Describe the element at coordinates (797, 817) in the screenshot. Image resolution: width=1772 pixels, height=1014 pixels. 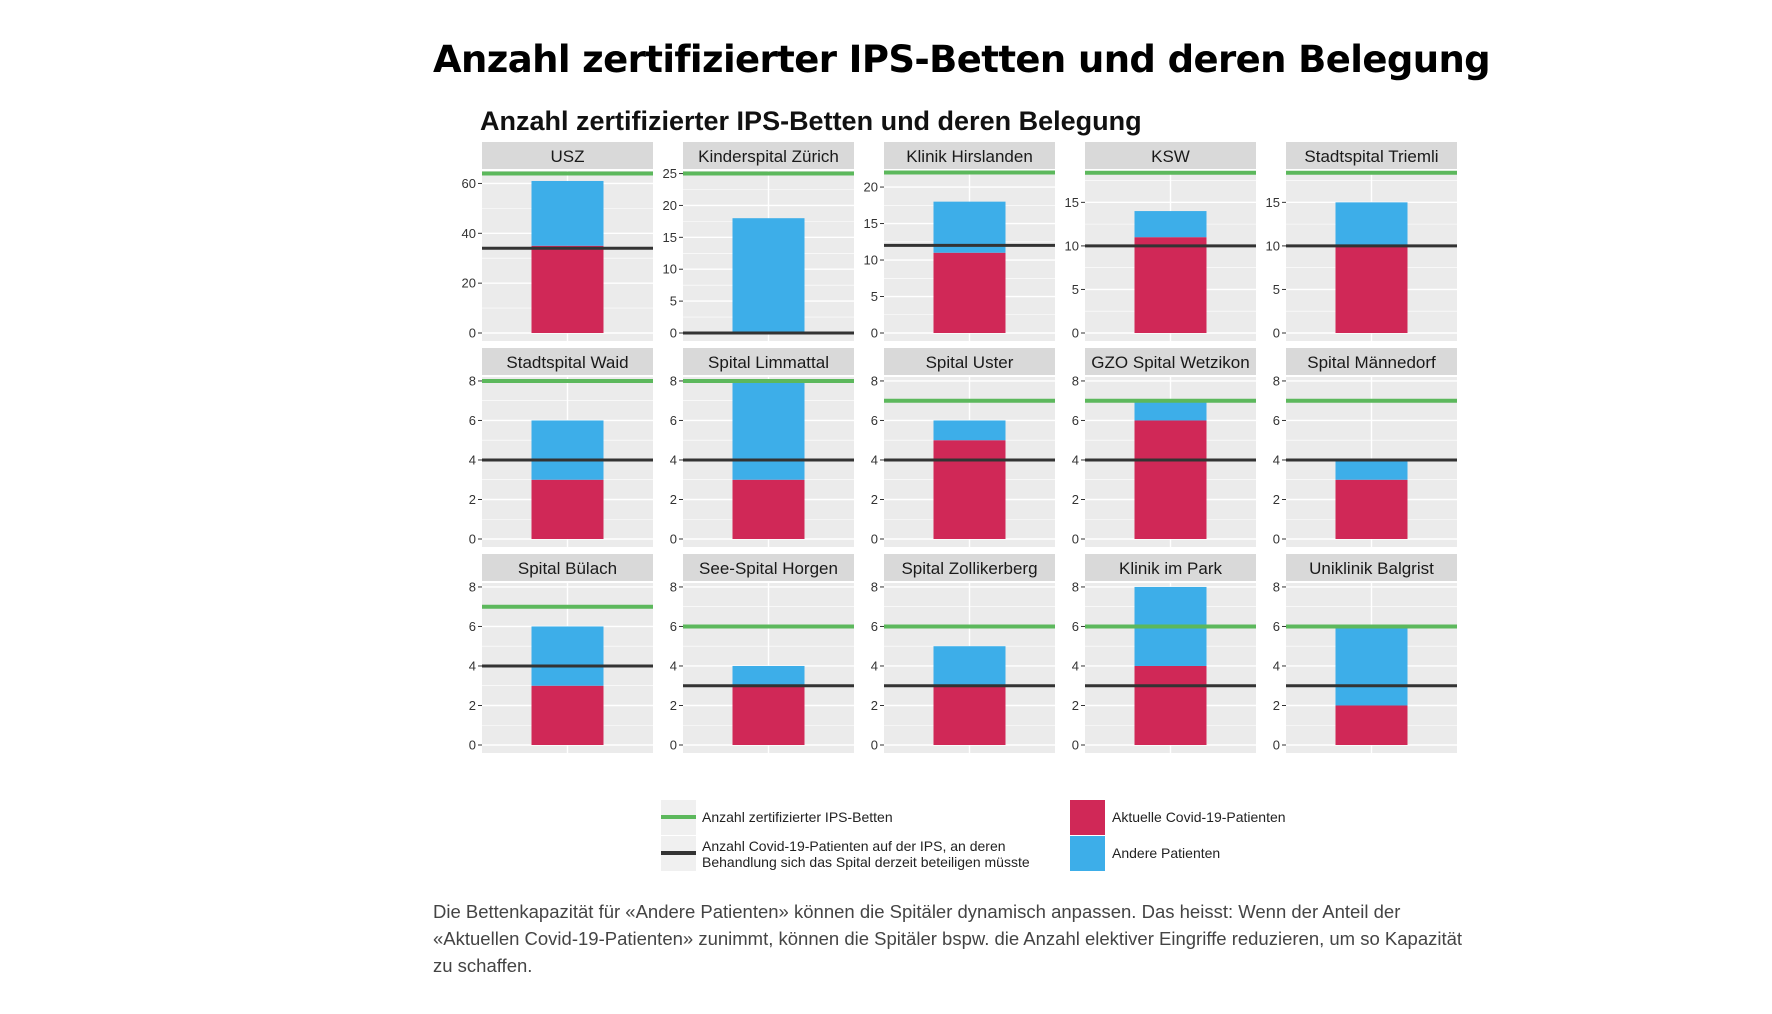
I see `legend-label: Anzahl zertifizierter IPS-Betten` at that location.